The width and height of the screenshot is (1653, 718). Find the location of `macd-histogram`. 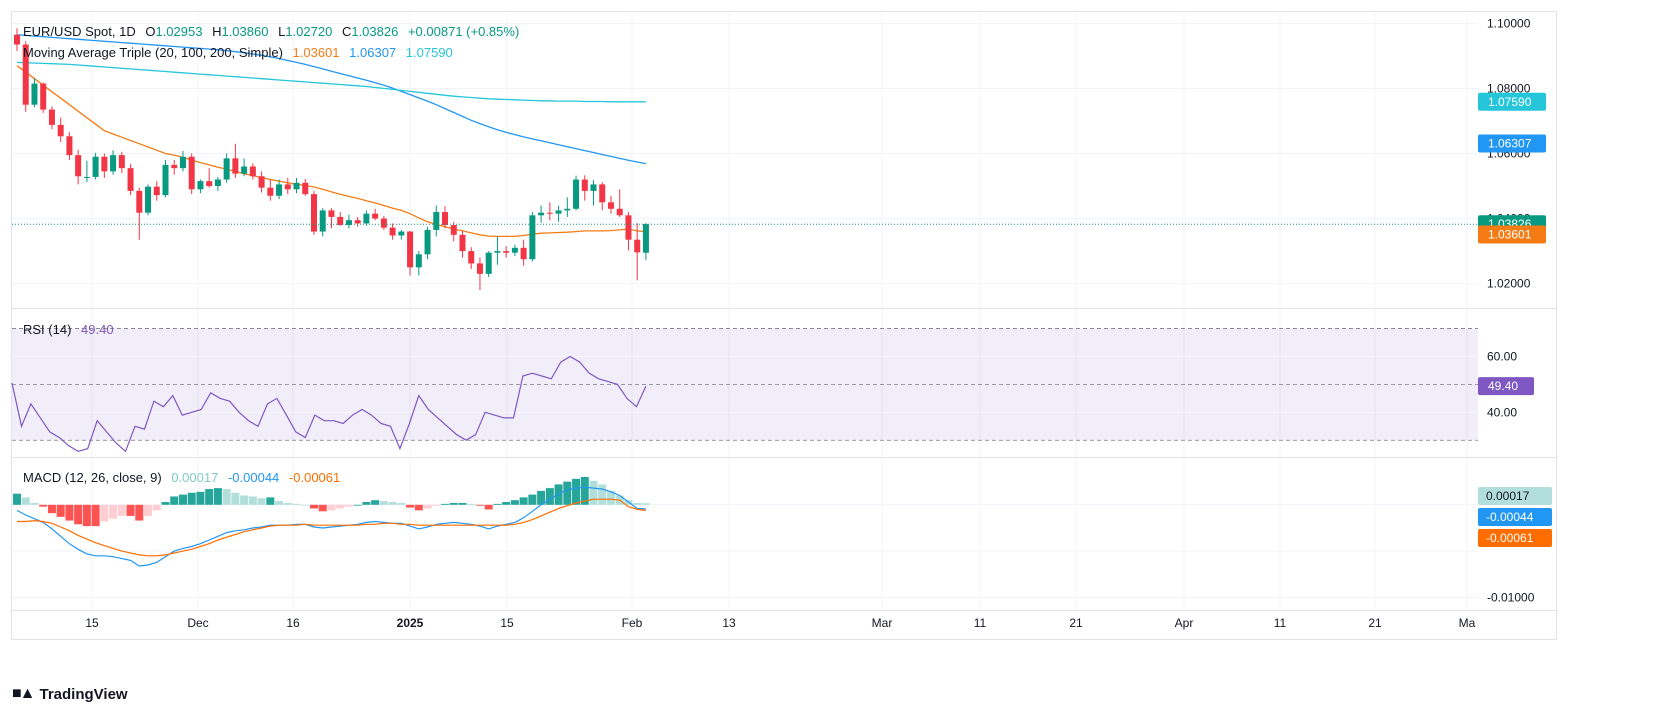

macd-histogram is located at coordinates (331, 502).